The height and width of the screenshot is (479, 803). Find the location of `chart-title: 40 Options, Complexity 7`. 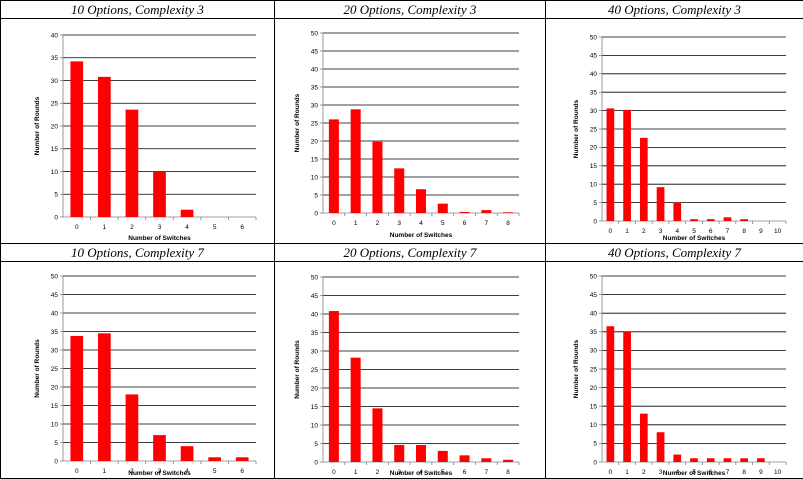

chart-title: 40 Options, Complexity 7 is located at coordinates (674, 253).